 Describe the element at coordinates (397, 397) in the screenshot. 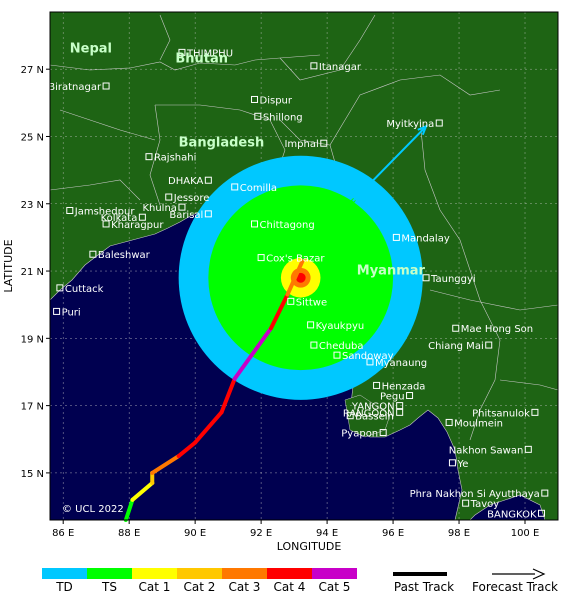

I see `city-pegu: Pegu` at that location.